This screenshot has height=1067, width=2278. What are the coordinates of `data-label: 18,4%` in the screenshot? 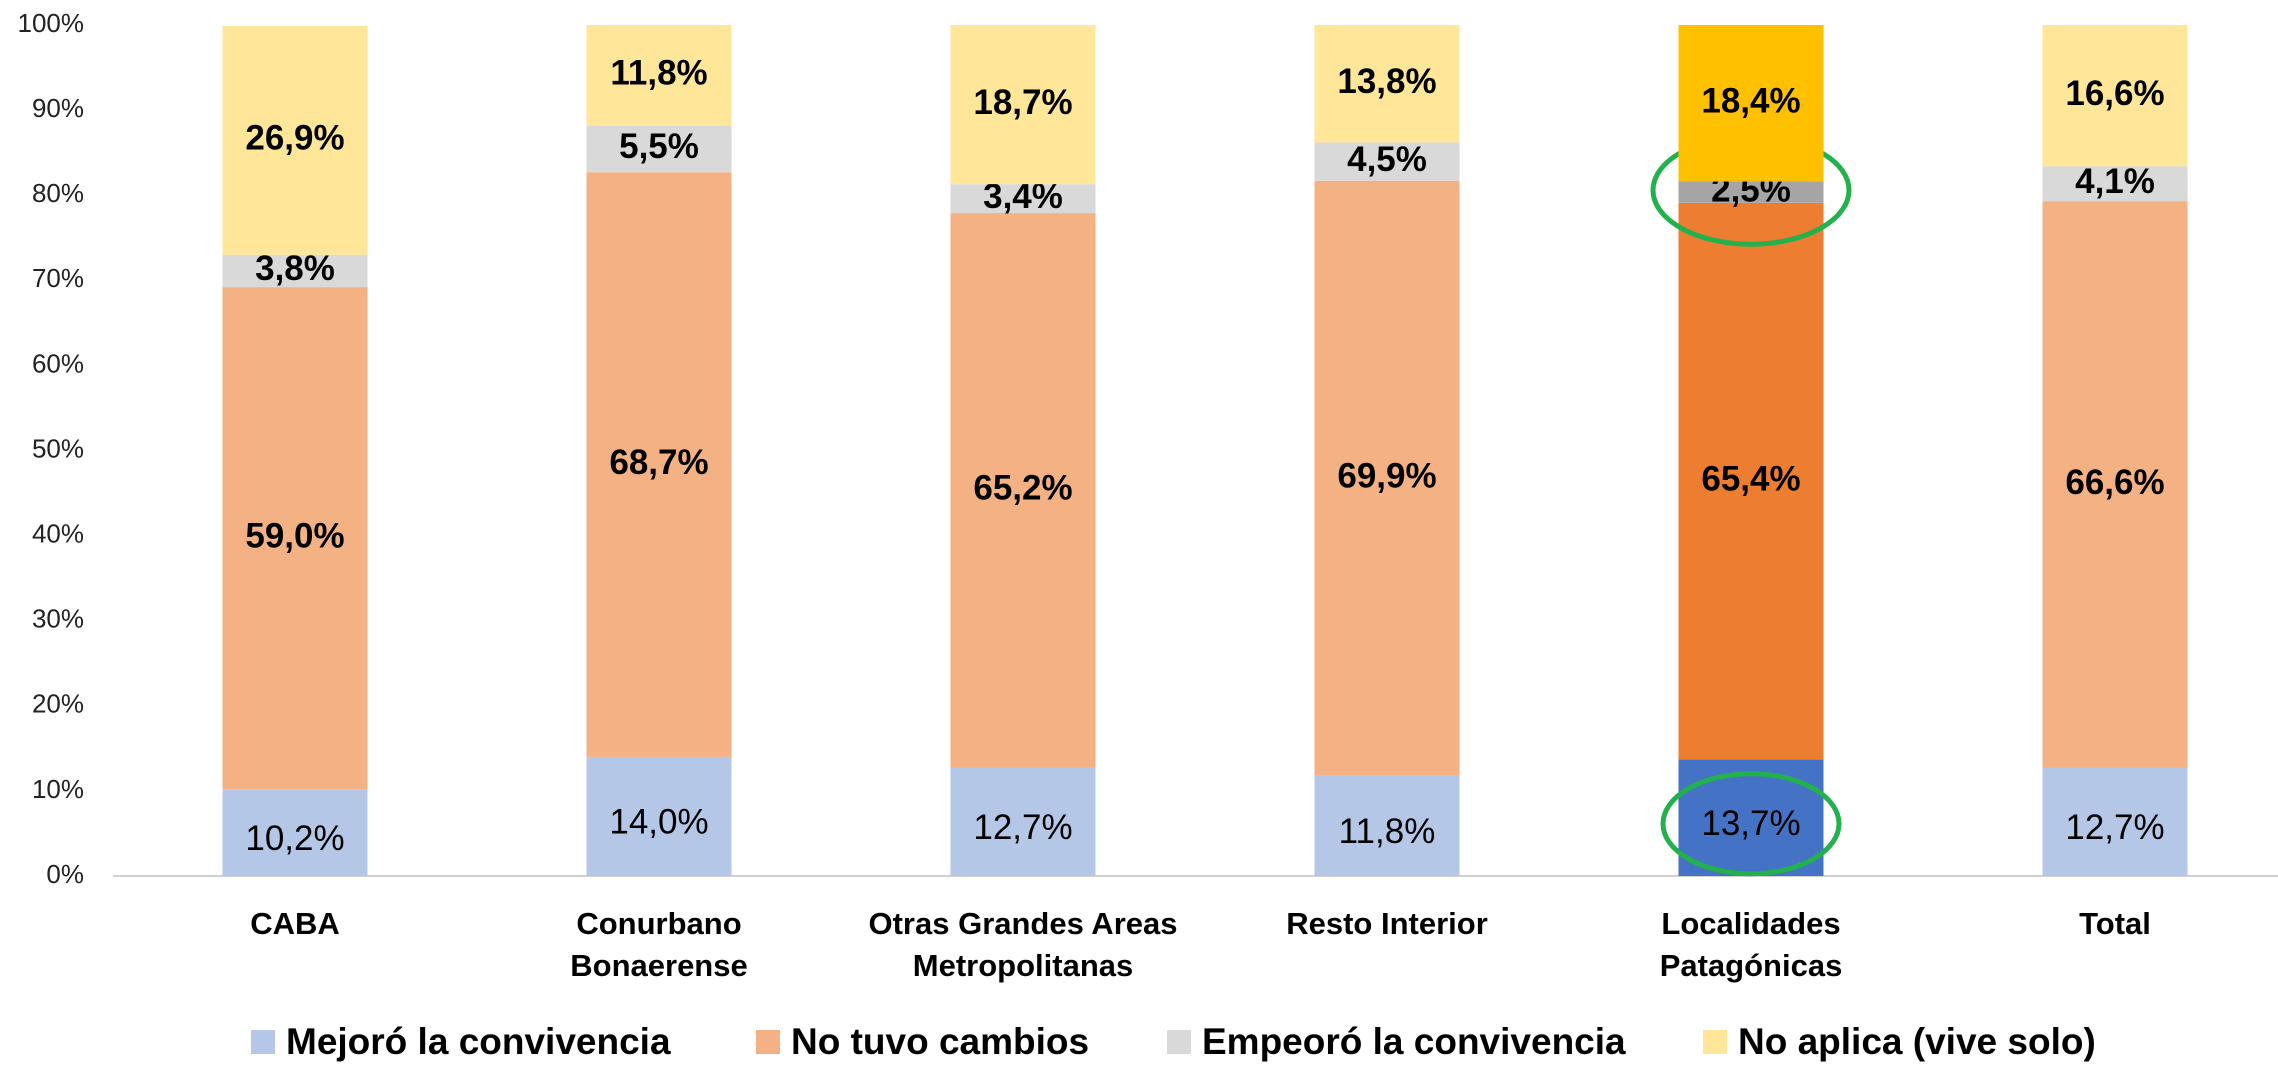 It's located at (1750, 101).